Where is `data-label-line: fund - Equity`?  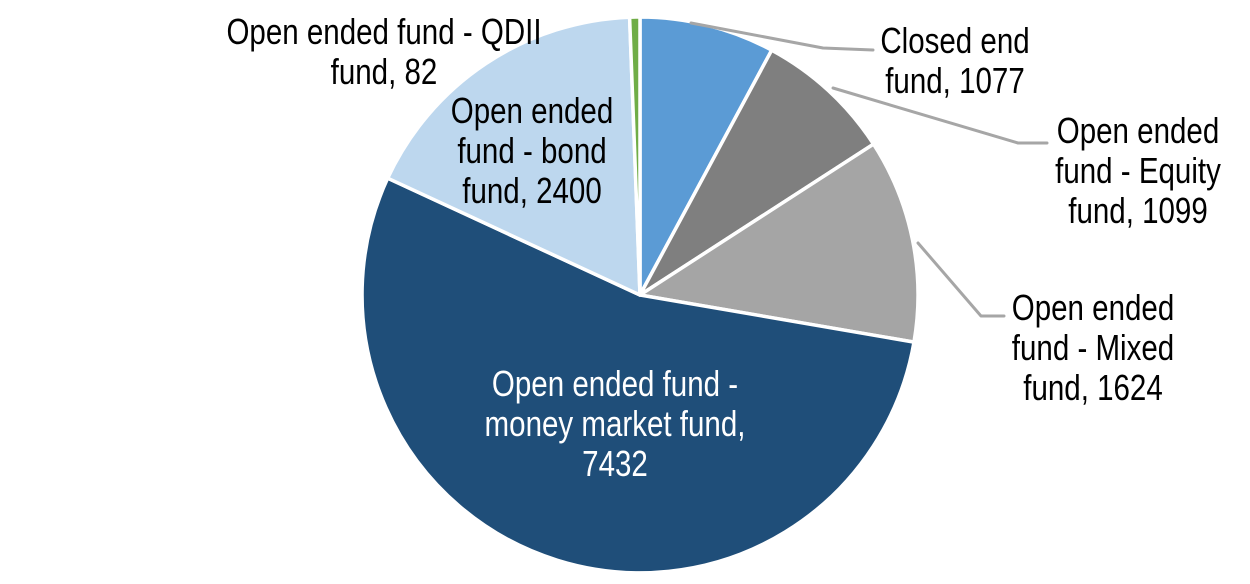
data-label-line: fund - Equity is located at coordinates (1138, 170).